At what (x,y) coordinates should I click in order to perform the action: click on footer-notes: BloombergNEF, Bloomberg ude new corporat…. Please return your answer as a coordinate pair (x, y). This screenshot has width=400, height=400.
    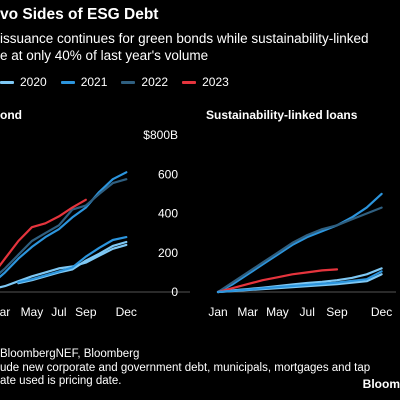
    Looking at the image, I should click on (200, 368).